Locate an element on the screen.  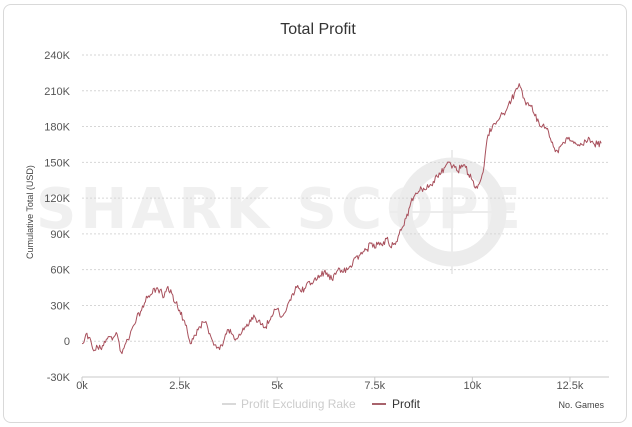
legend-label-profit-excl-rake: Profit Excluding Rake is located at coordinates (298, 404).